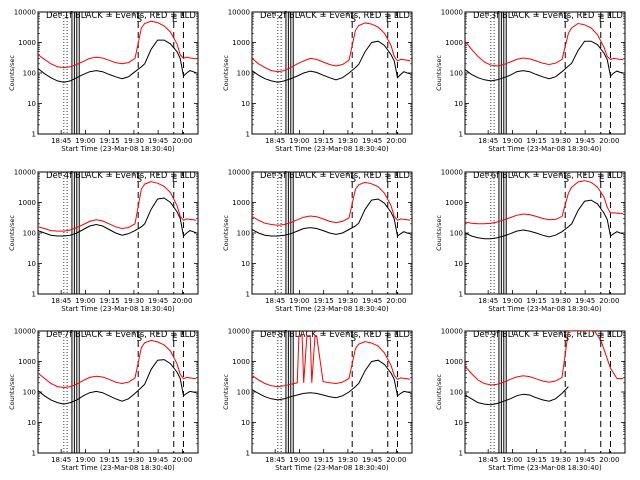  I want to click on chart-title: Det 1f BLACK = Events, RED = LLD, so click(121, 16).